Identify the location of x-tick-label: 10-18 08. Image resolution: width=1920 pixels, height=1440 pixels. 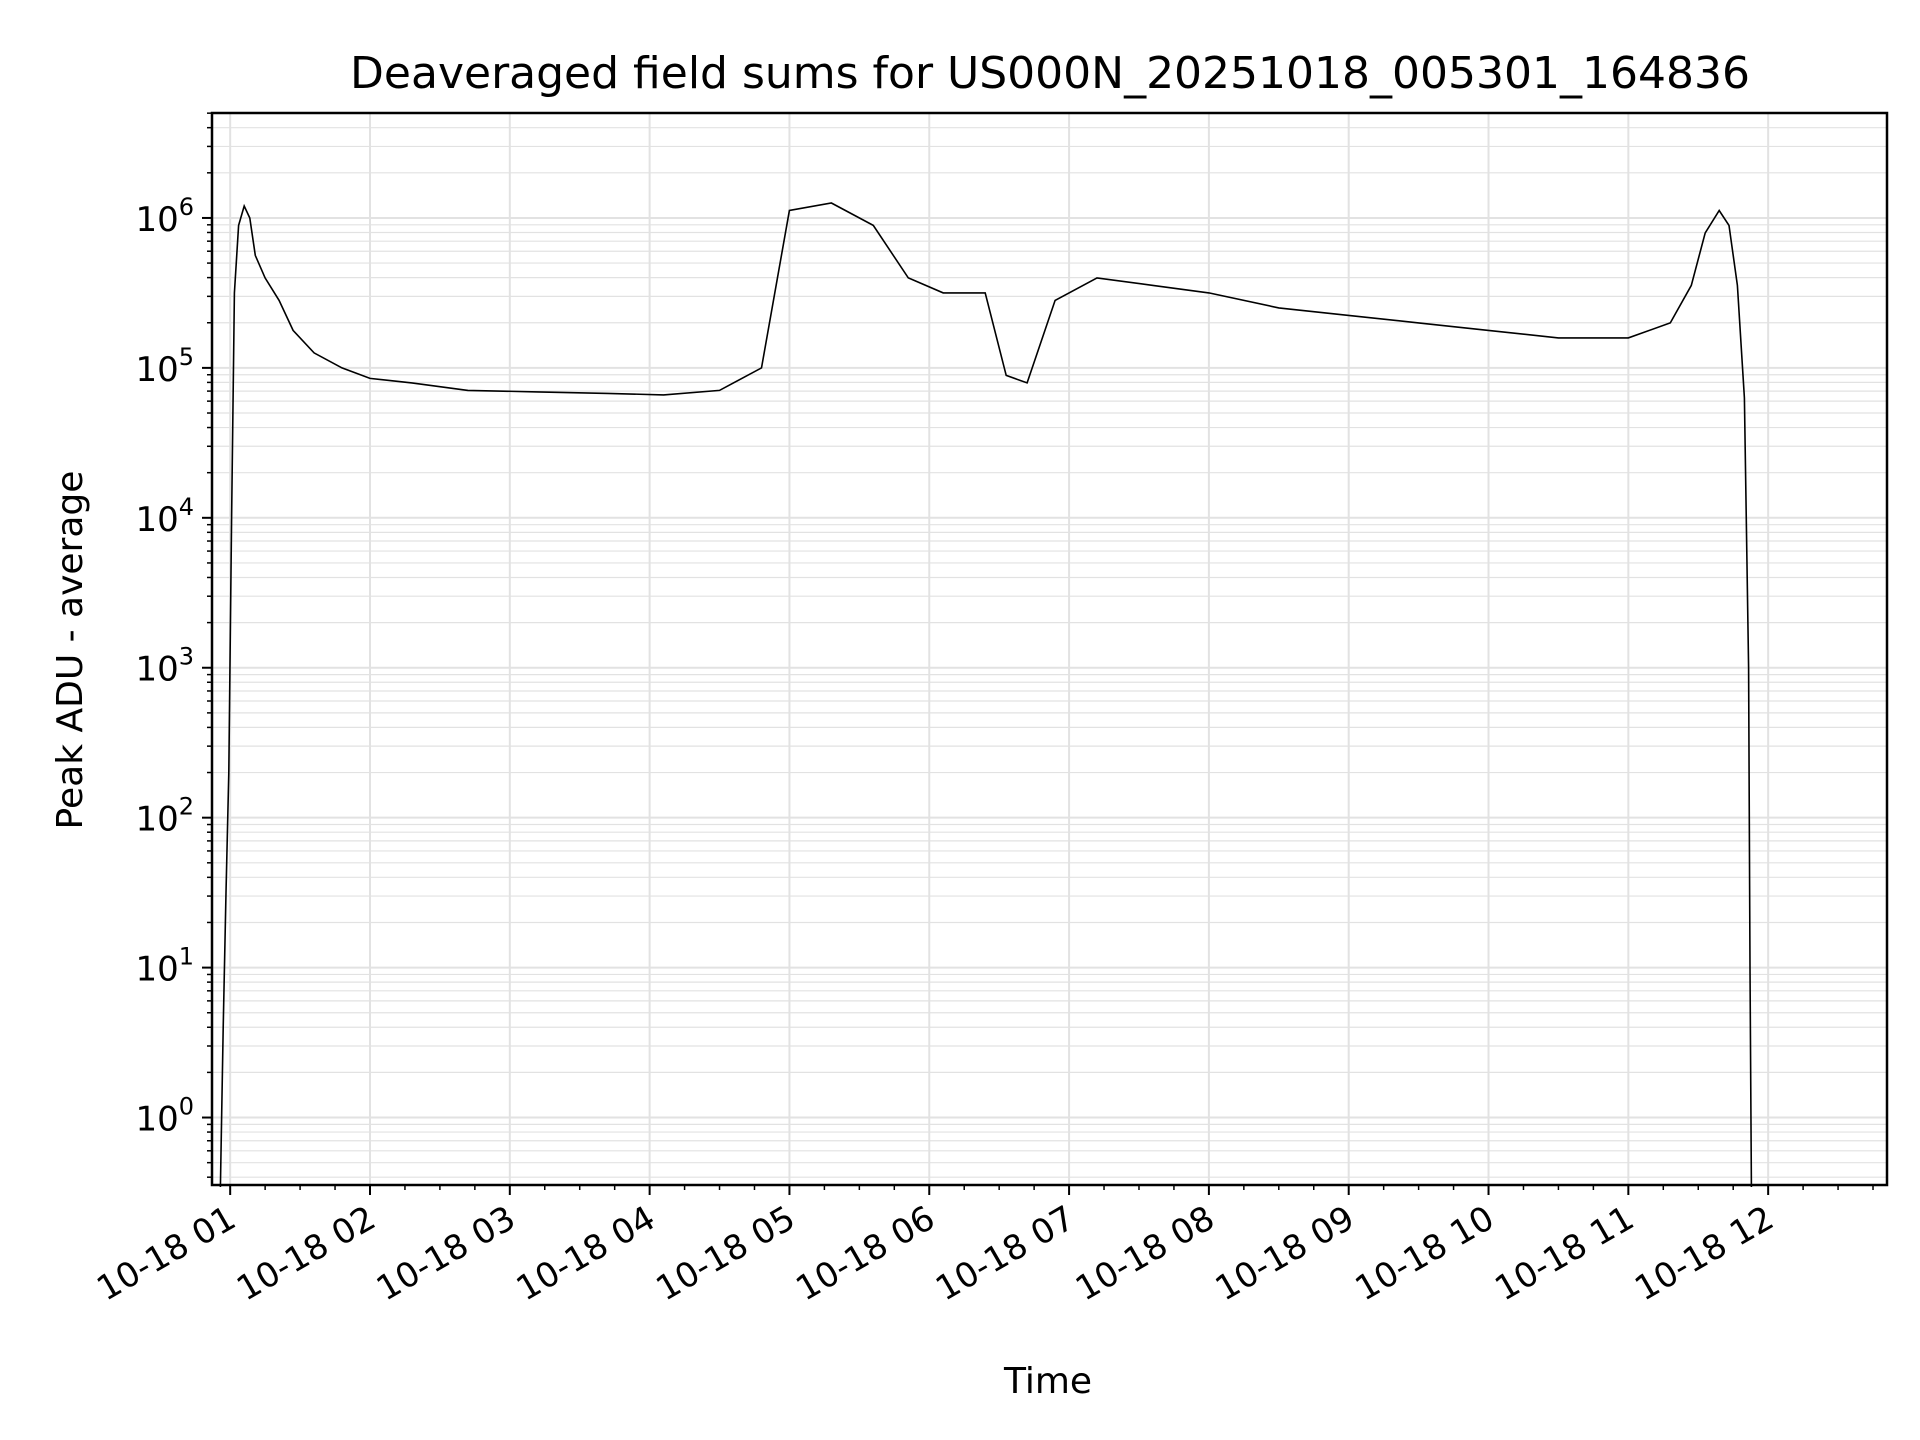
(1145, 1253).